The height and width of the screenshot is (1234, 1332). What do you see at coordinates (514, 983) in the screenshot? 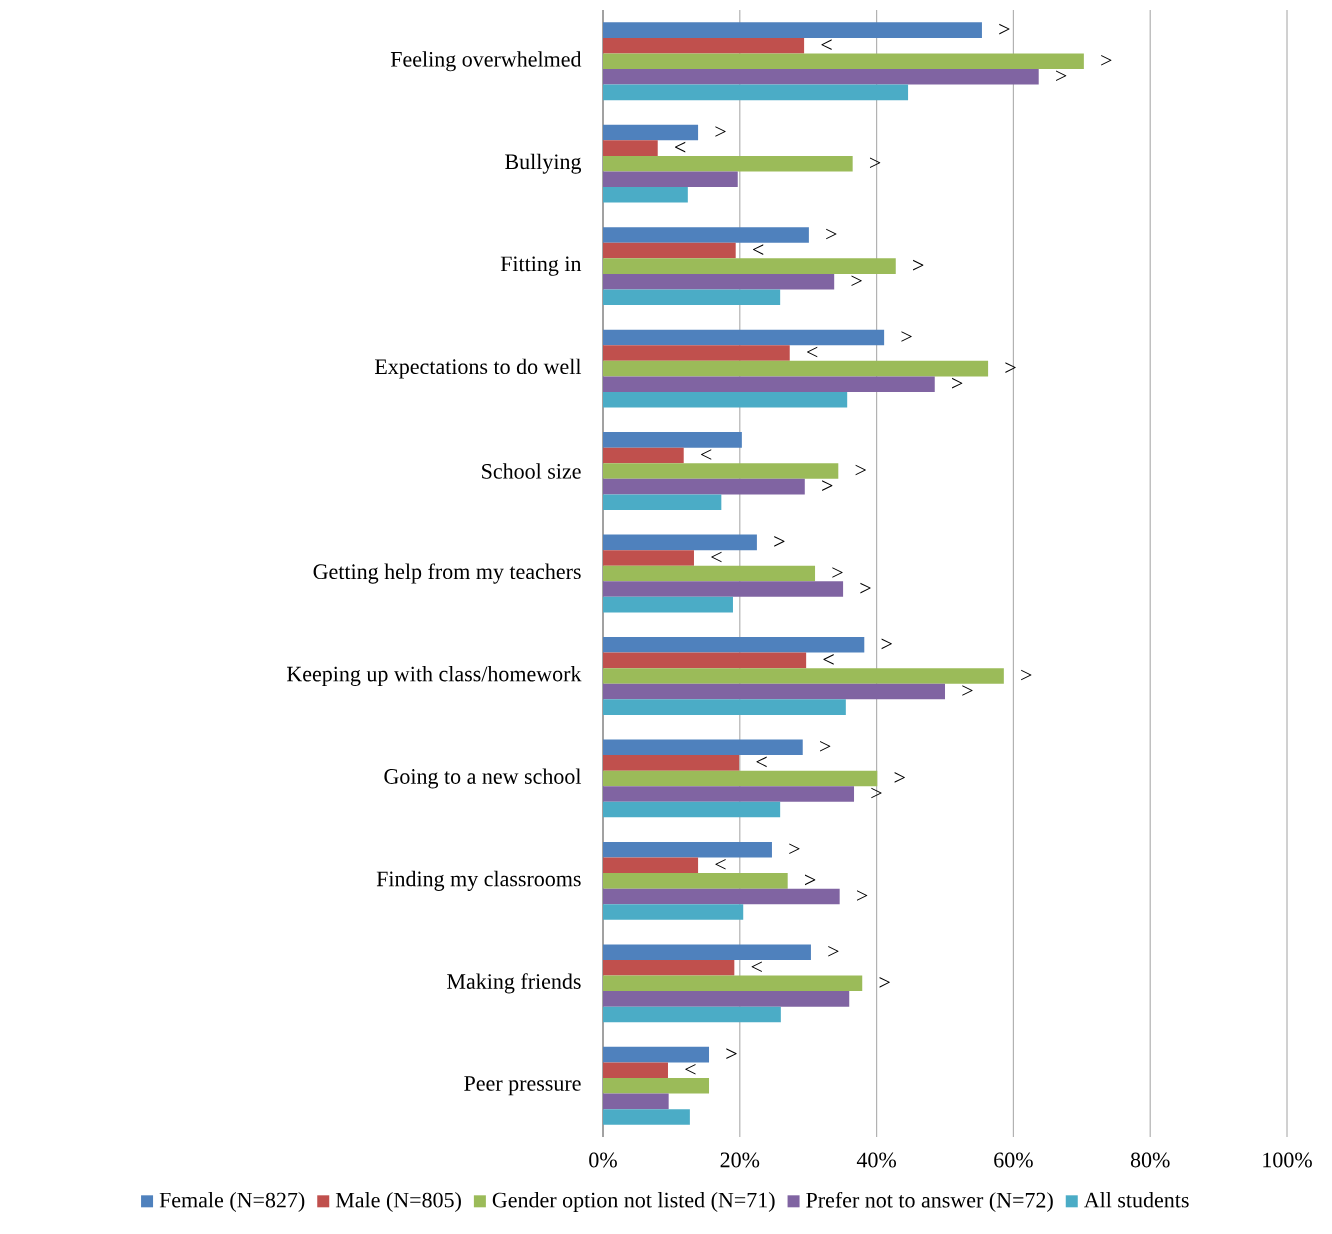
I see `y-tick-label: Making friends` at bounding box center [514, 983].